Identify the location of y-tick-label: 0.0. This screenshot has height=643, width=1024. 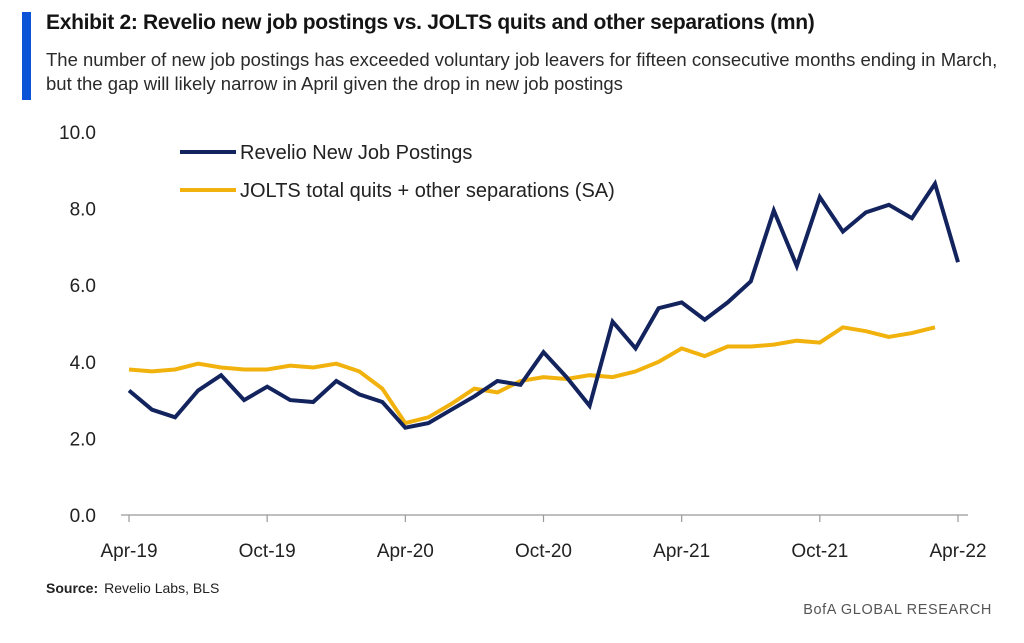
(83, 516).